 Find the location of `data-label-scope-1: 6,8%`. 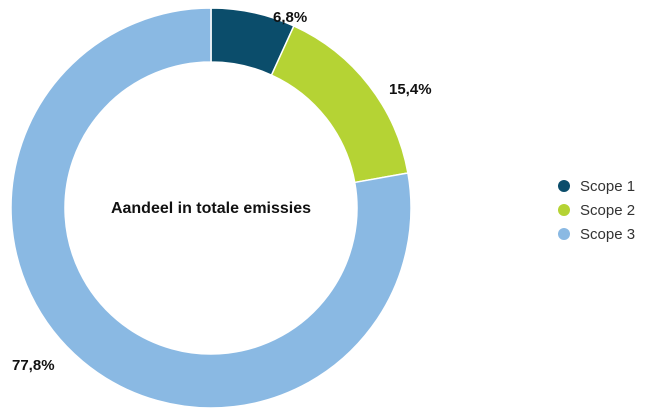

data-label-scope-1: 6,8% is located at coordinates (290, 17).